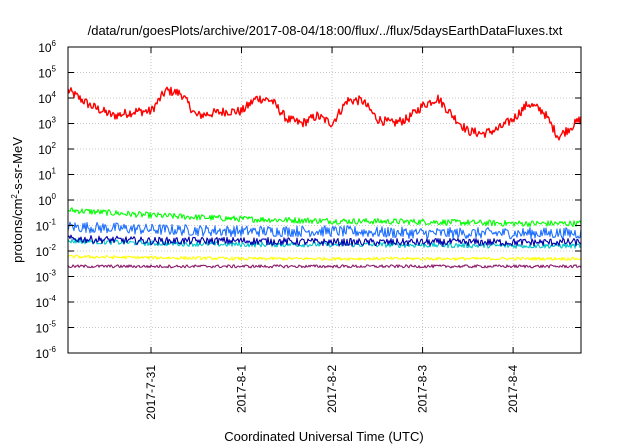  I want to click on x-tick-label: 2017-8-1, so click(242, 389).